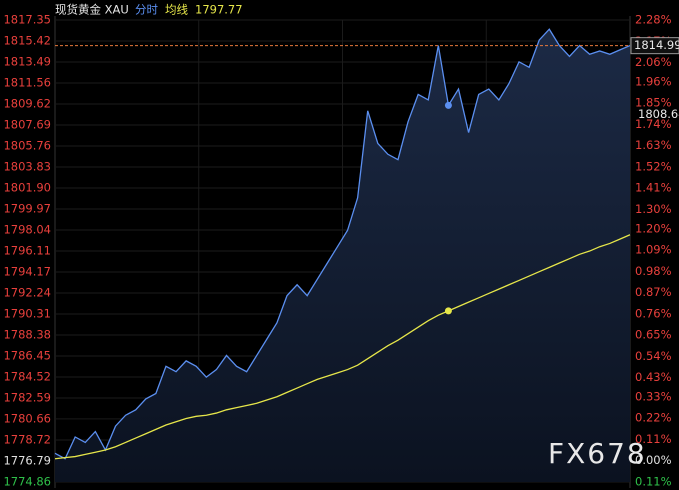 This screenshot has width=679, height=490. What do you see at coordinates (597, 453) in the screenshot?
I see `watermark: FX678` at bounding box center [597, 453].